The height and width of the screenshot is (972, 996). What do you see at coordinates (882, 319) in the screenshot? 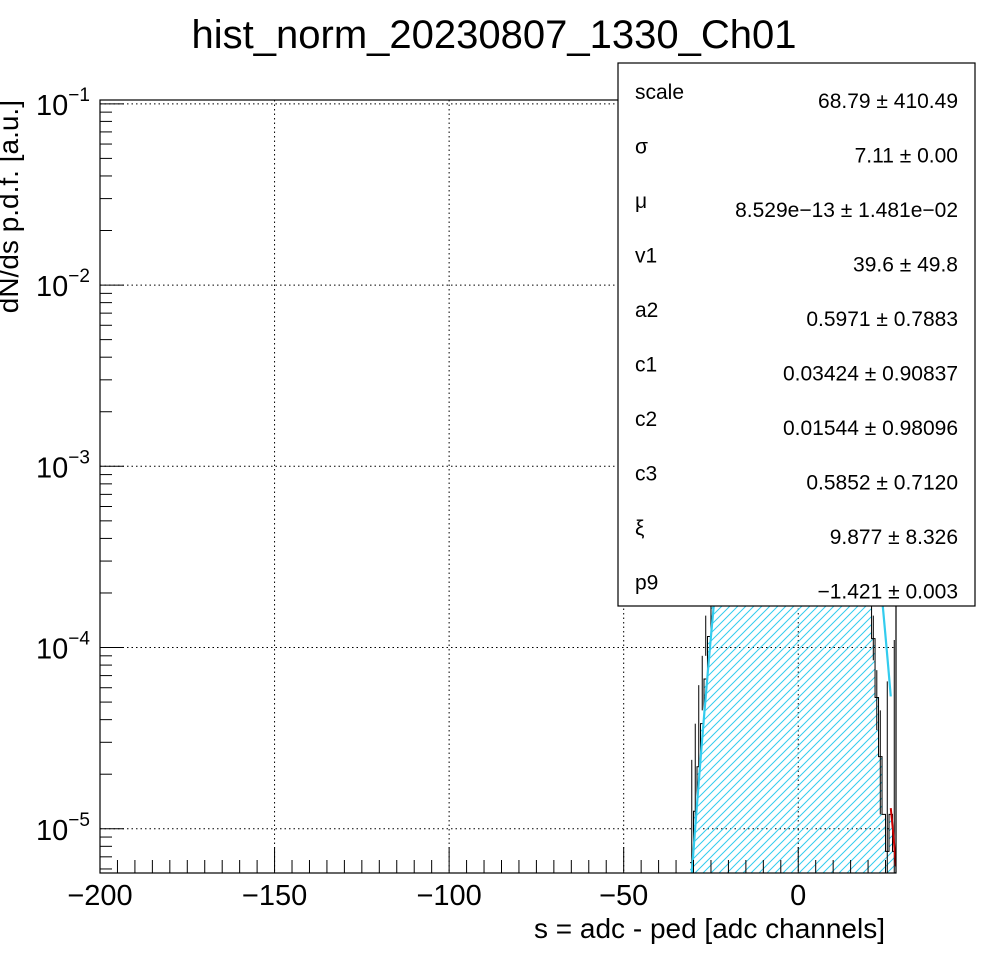
I see `stats-param-value: 0.5971 ± 0.7883` at bounding box center [882, 319].